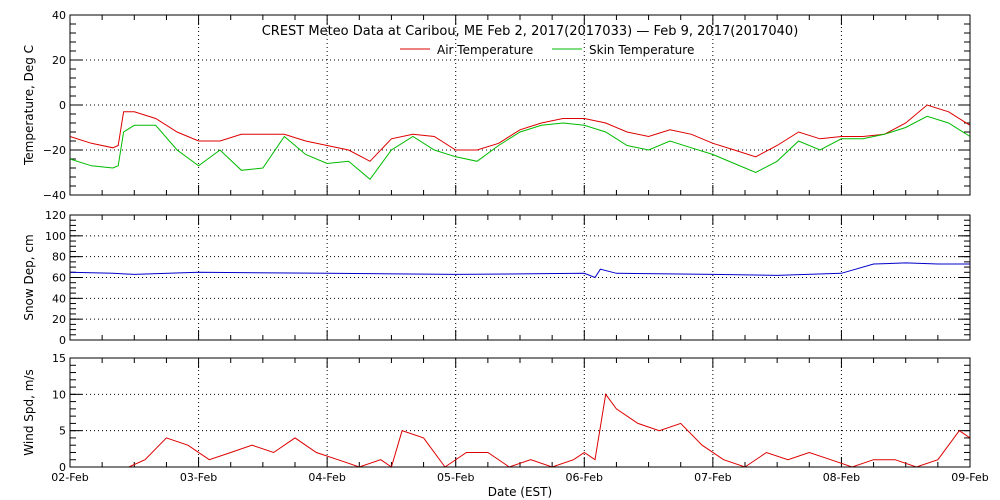 Image resolution: width=1000 pixels, height=500 pixels. Describe the element at coordinates (198, 477) in the screenshot. I see `x-tick-label: 03-Feb` at that location.